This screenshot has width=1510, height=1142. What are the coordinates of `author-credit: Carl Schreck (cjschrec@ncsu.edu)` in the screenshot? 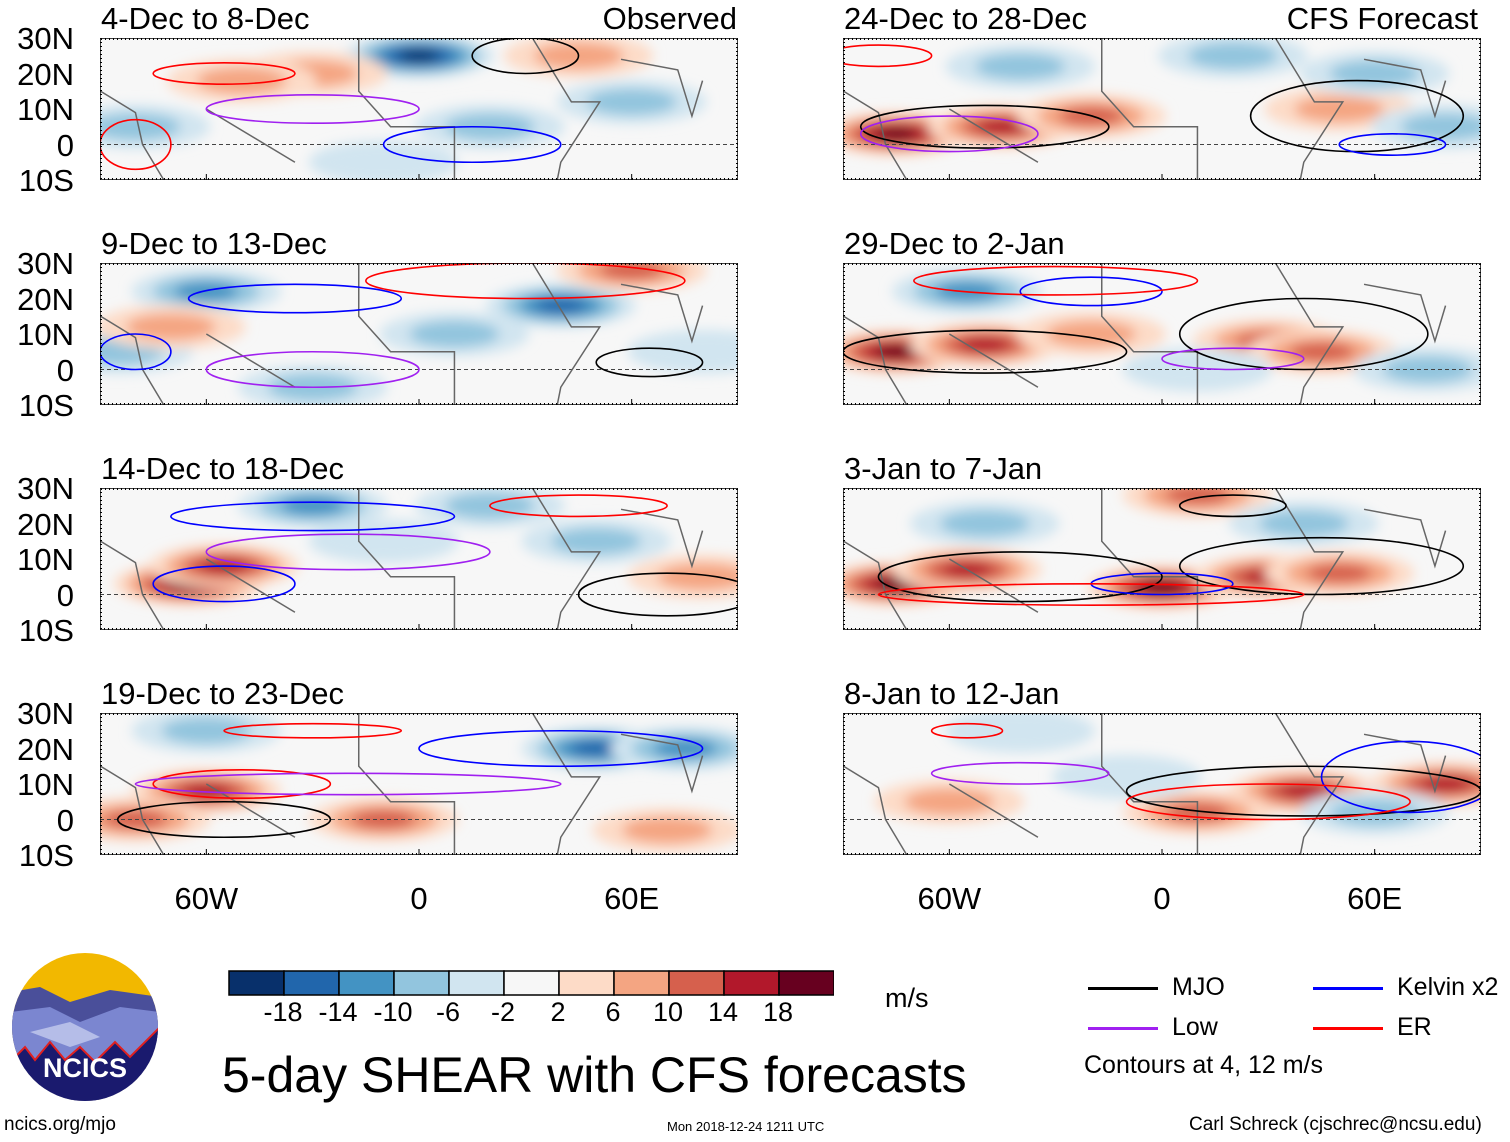 It's located at (1335, 1124).